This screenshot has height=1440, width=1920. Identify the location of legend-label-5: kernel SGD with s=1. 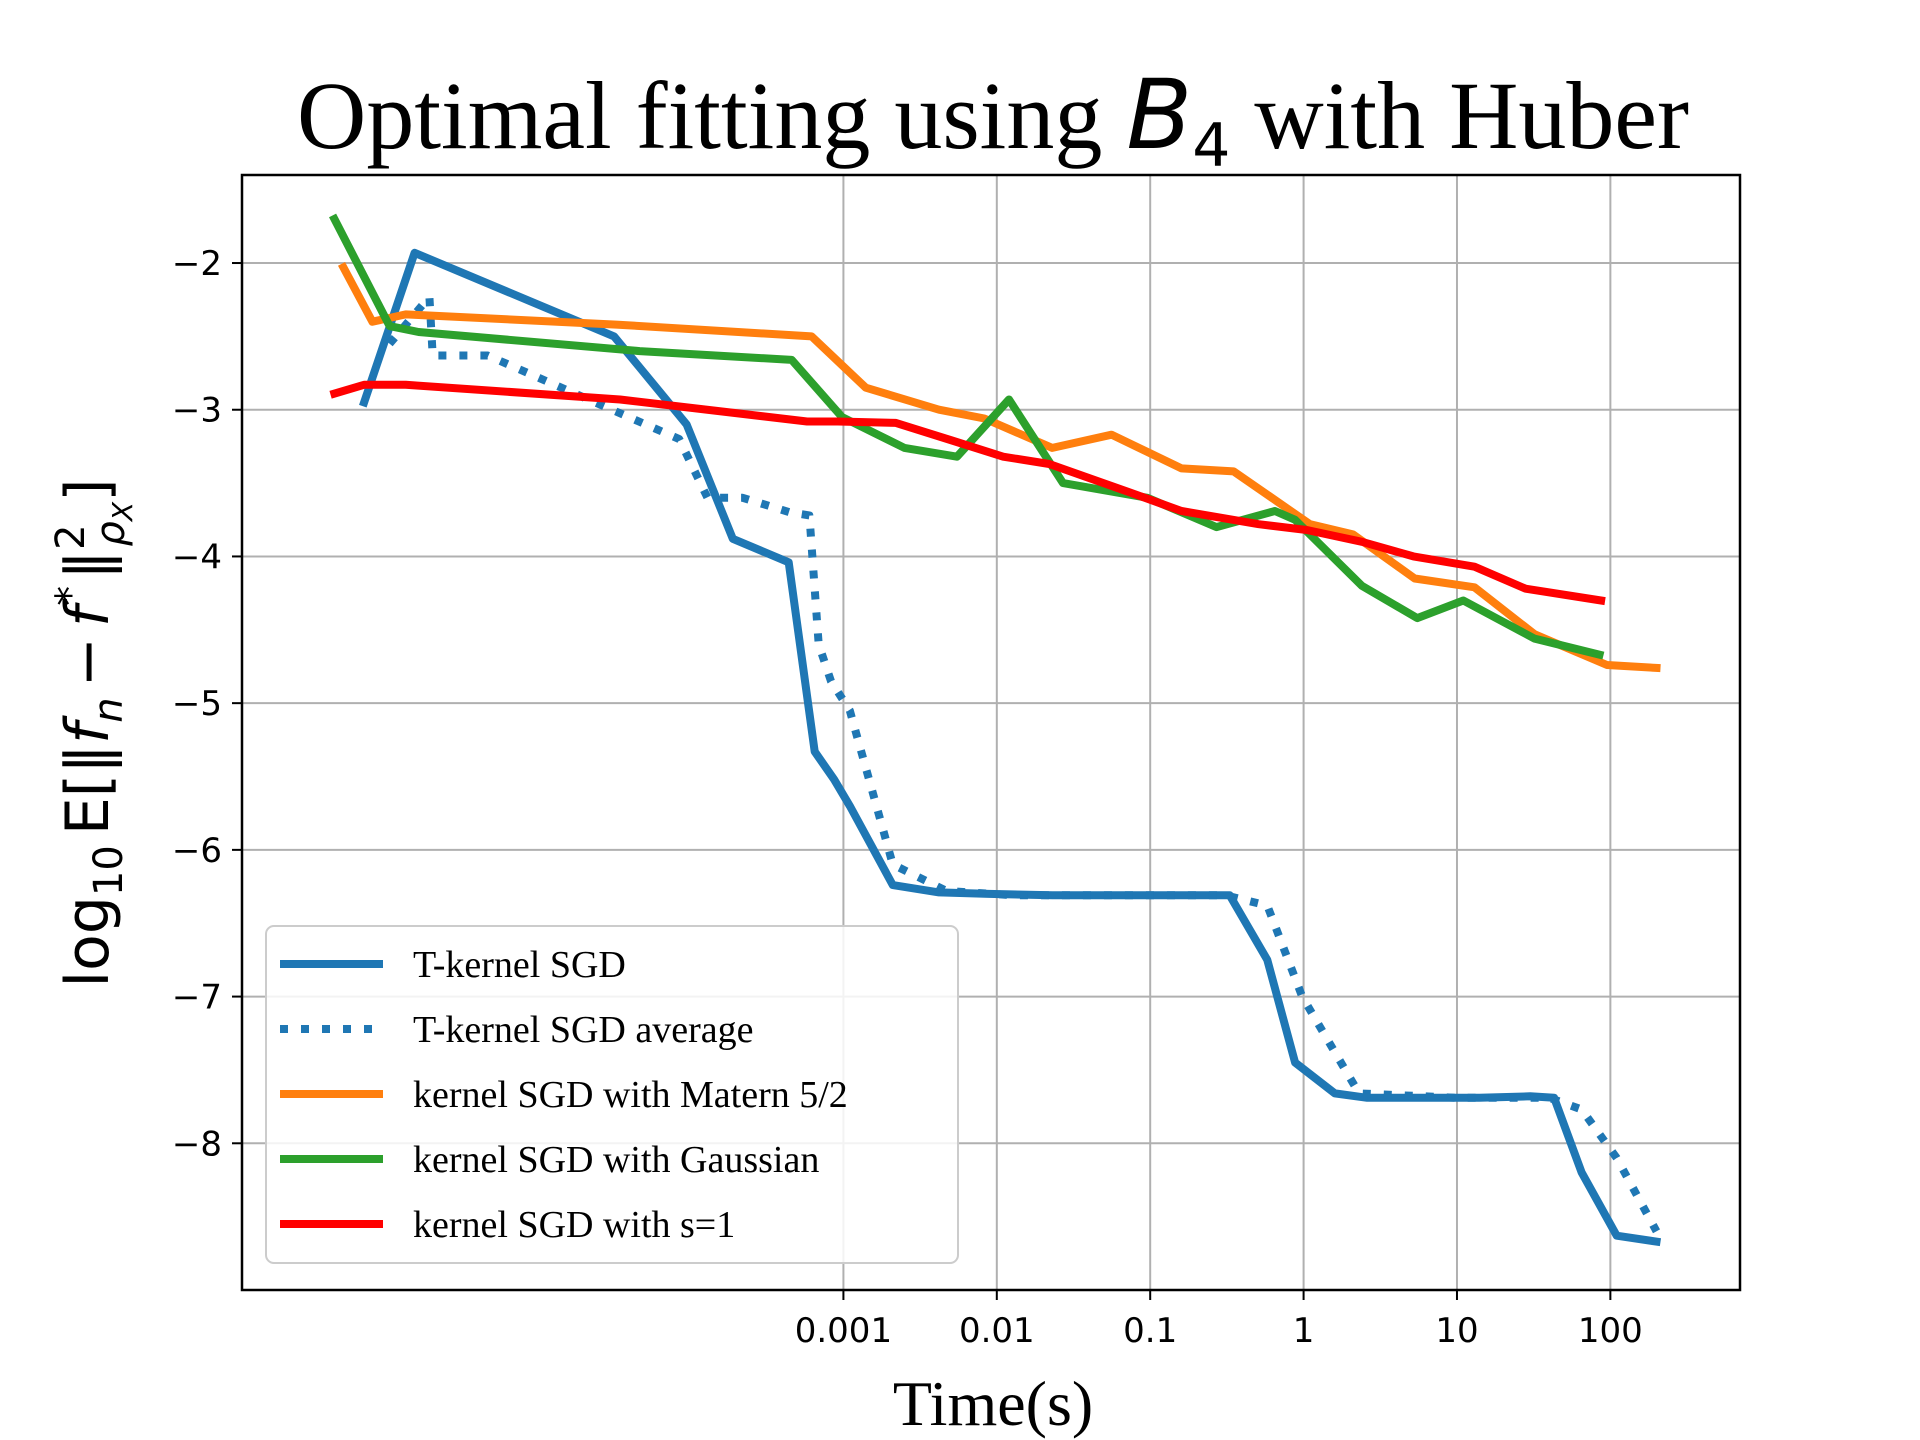
(574, 1225).